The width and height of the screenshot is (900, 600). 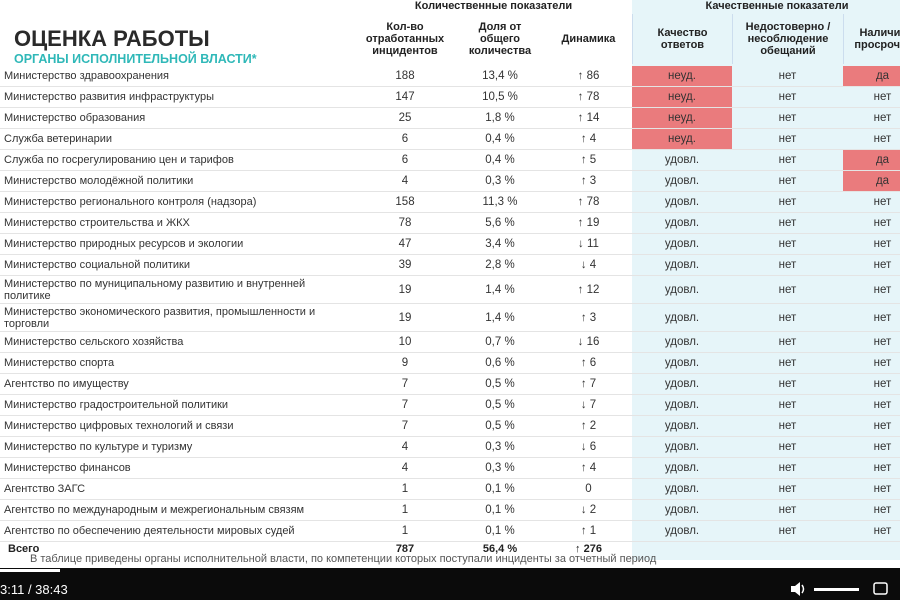 I want to click on column-header: Доля от общего количества, so click(x=500, y=39).